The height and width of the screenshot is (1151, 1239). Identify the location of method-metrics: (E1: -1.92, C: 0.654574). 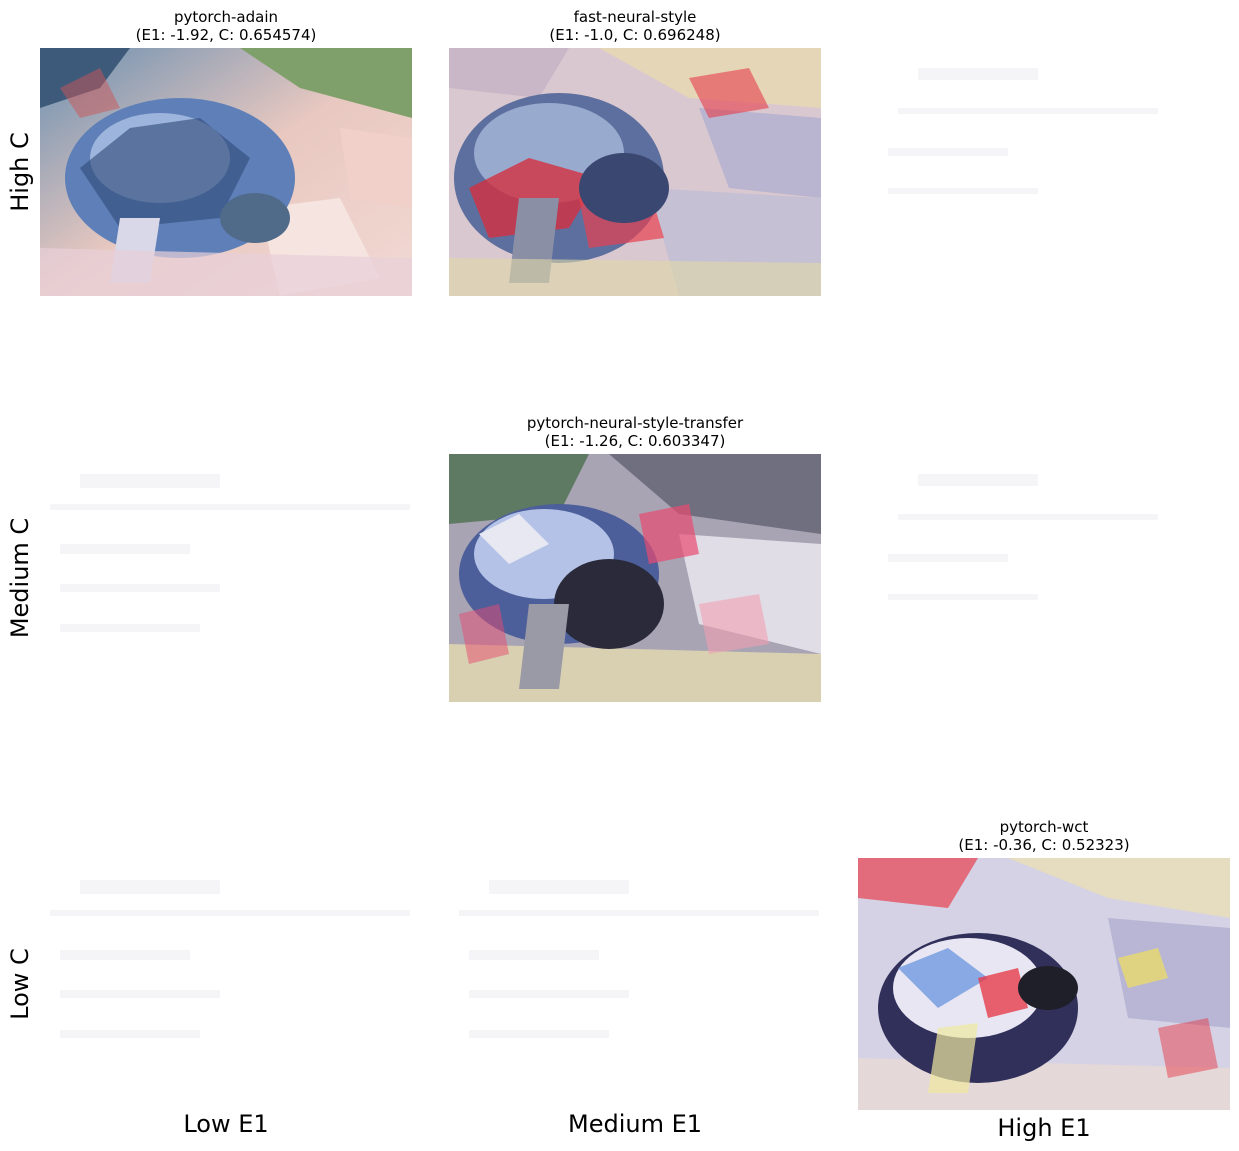
(226, 35).